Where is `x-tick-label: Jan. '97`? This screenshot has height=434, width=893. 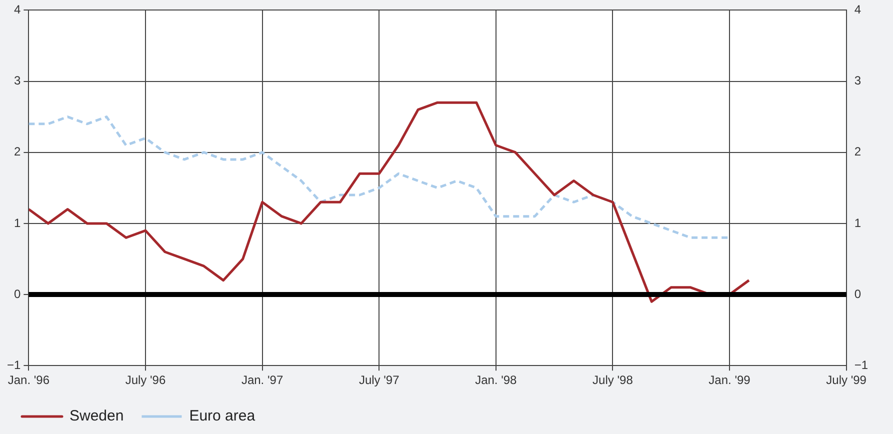 x-tick-label: Jan. '97 is located at coordinates (262, 380).